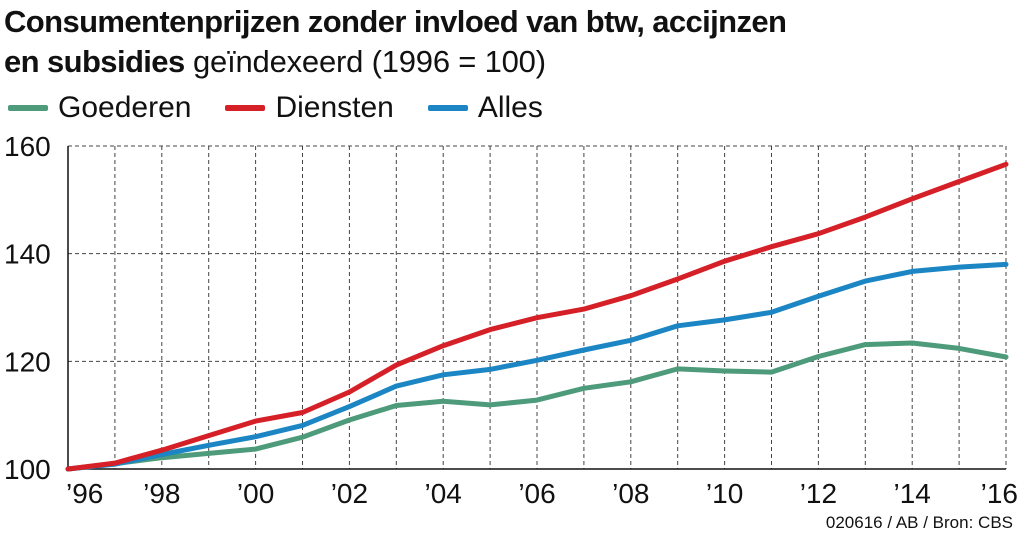 The height and width of the screenshot is (539, 1019). I want to click on y-tick-label: 160, so click(27, 146).